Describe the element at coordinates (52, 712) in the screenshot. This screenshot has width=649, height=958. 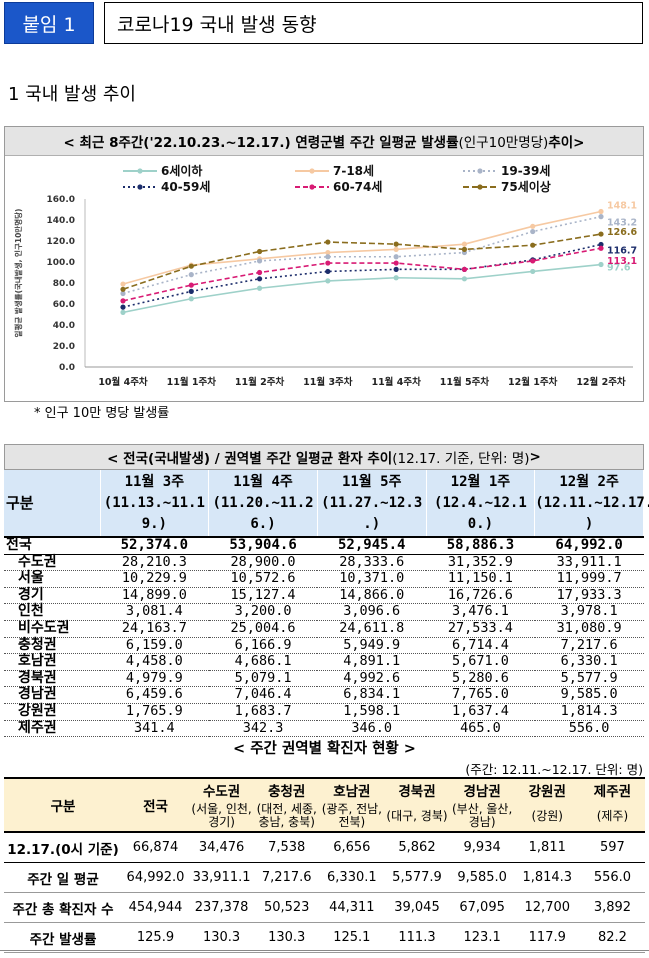
I see `row-label: 강원권` at that location.